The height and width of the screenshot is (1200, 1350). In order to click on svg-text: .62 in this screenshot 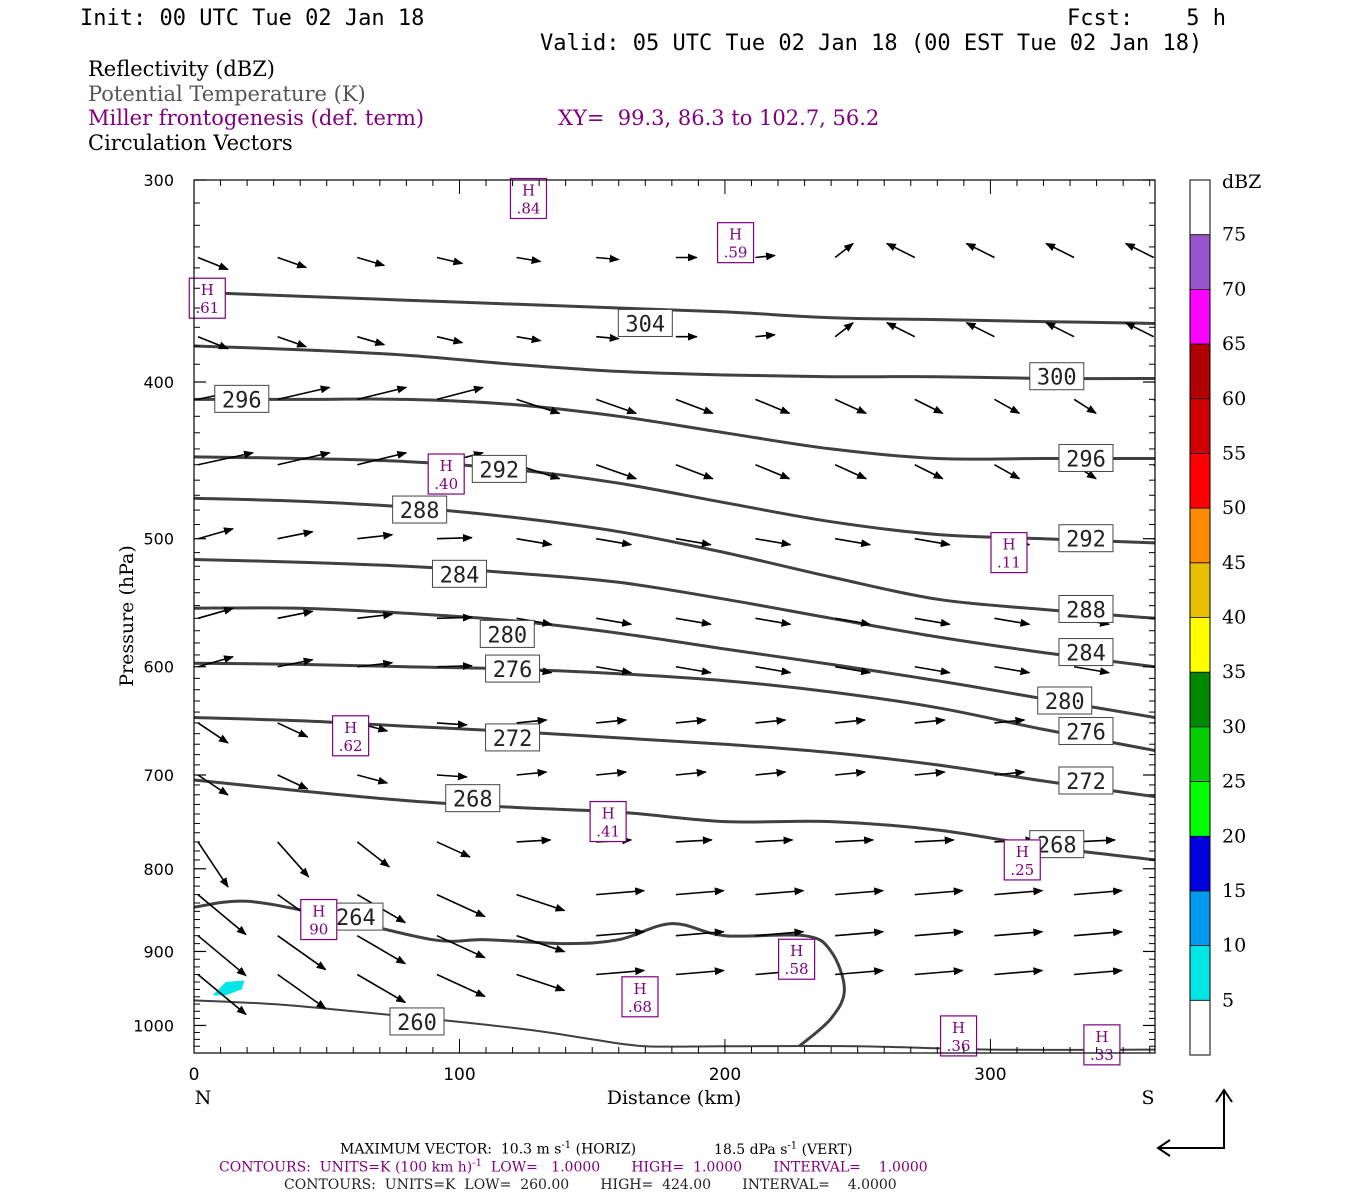, I will do `click(351, 746)`.